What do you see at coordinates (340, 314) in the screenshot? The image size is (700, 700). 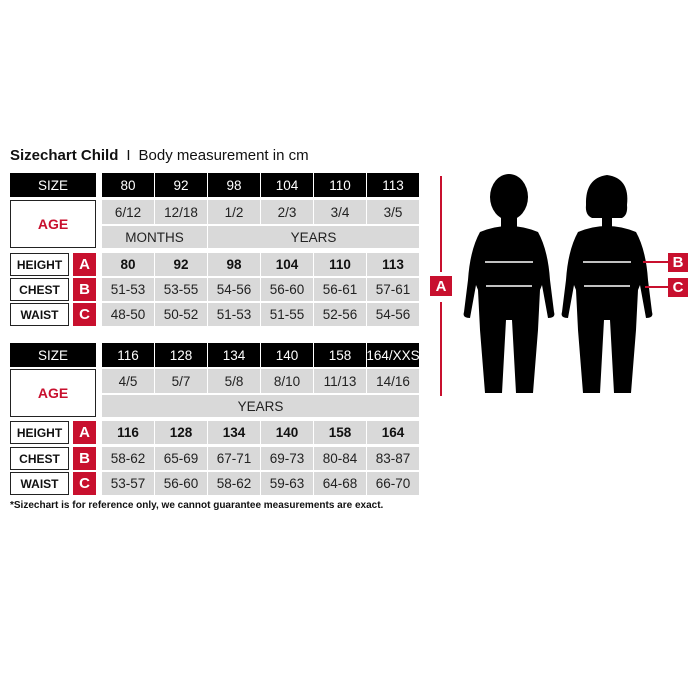 I see `waist-cell: 52-56` at bounding box center [340, 314].